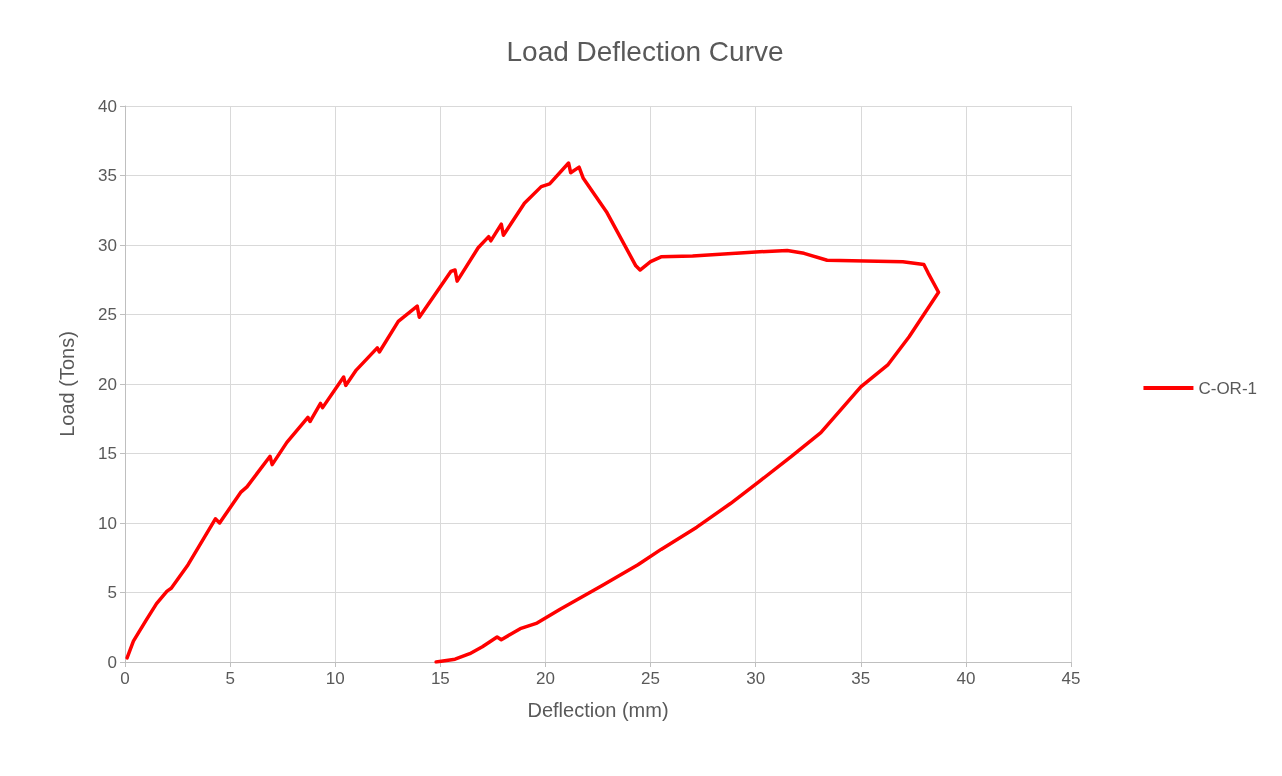 The image size is (1282, 776). Describe the element at coordinates (107, 245) in the screenshot. I see `y-tick-label: 30` at that location.